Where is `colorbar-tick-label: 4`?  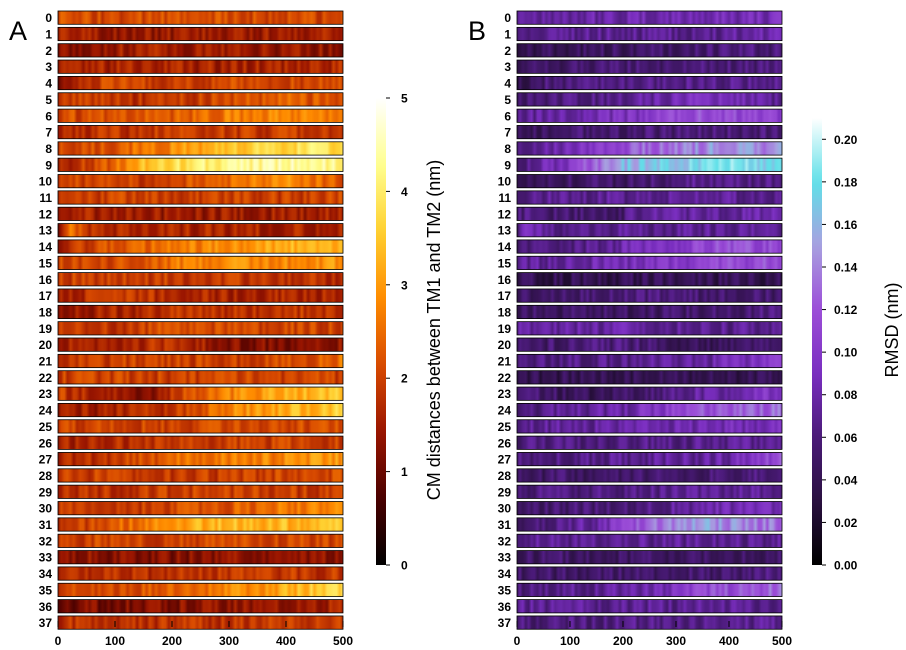 colorbar-tick-label: 4 is located at coordinates (404, 192).